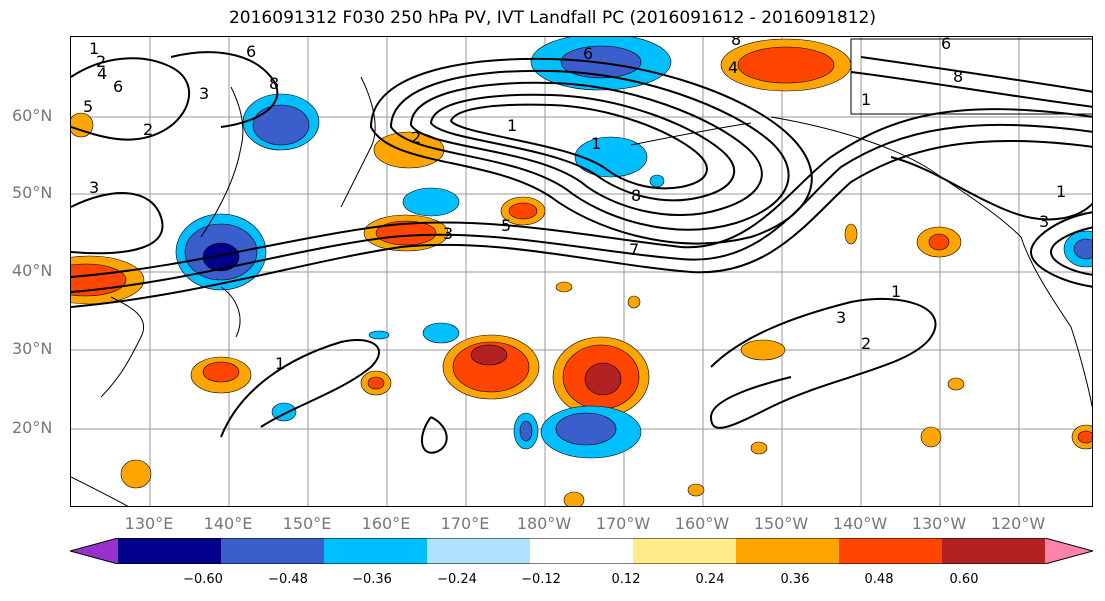 Image resolution: width=1105 pixels, height=601 pixels. Describe the element at coordinates (544, 523) in the screenshot. I see `lon-label: 180°W` at that location.